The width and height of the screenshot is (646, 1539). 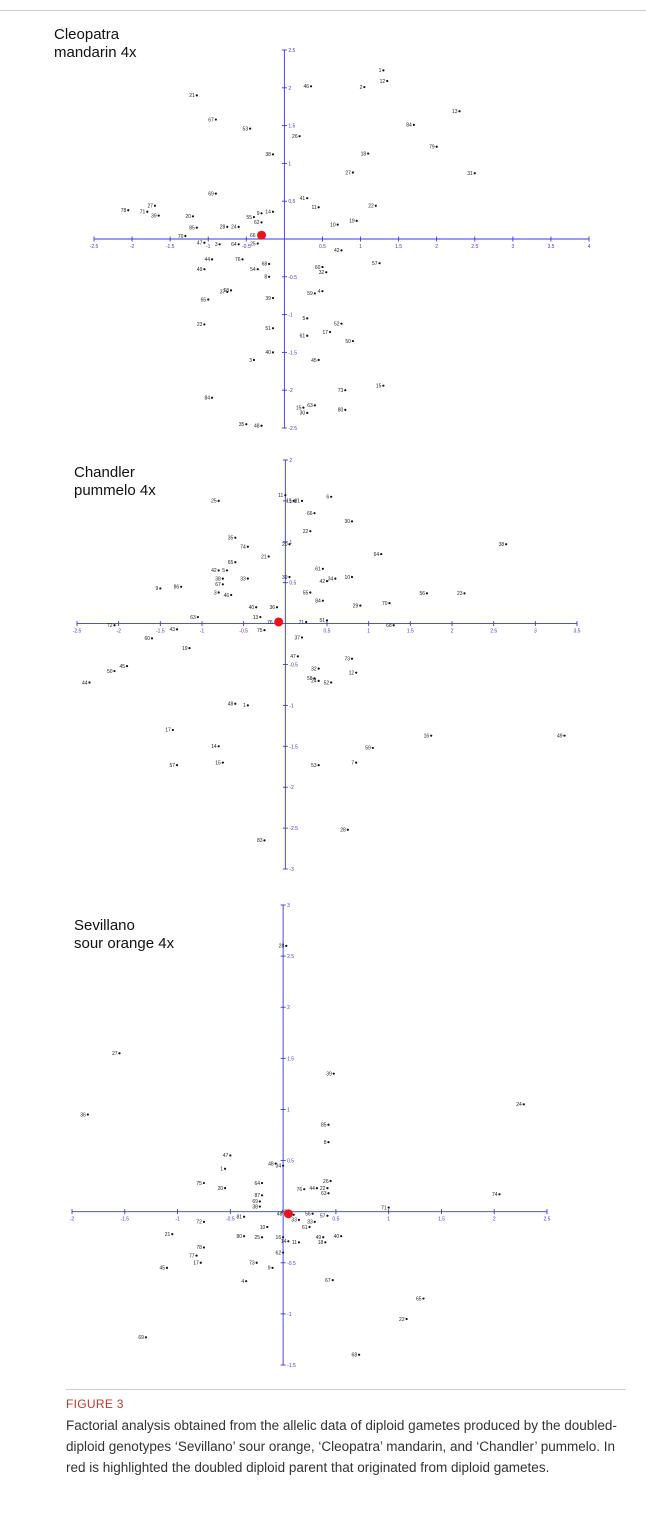 I want to click on point-label: 71, so click(x=302, y=623).